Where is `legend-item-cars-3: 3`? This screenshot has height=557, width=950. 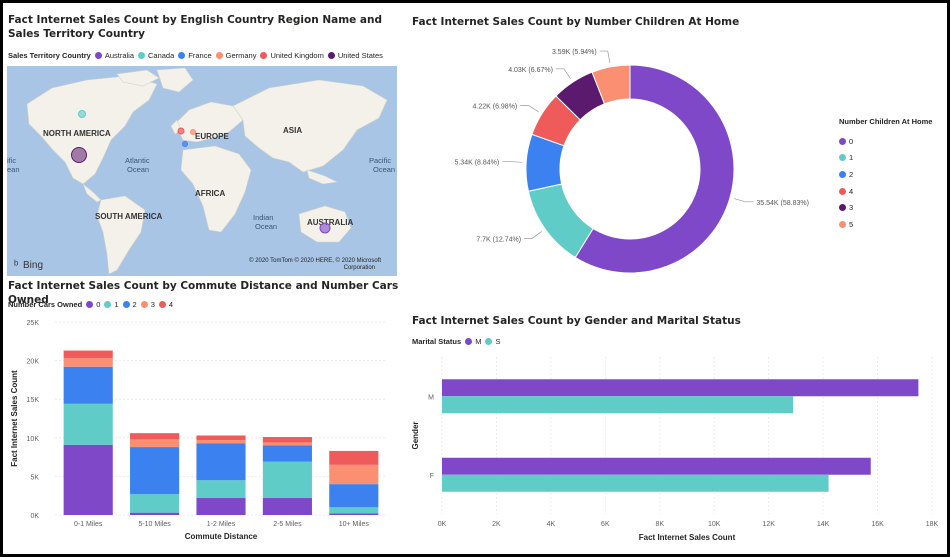 legend-item-cars-3: 3 is located at coordinates (147, 304).